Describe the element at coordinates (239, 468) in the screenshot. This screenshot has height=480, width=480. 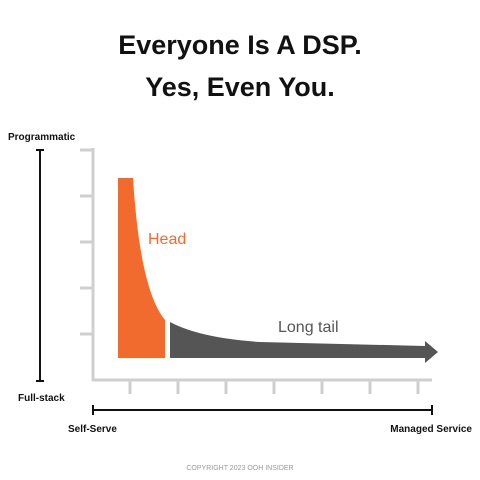
I see `copyright: COPYRIGHT 2023 OOH INSIDER` at that location.